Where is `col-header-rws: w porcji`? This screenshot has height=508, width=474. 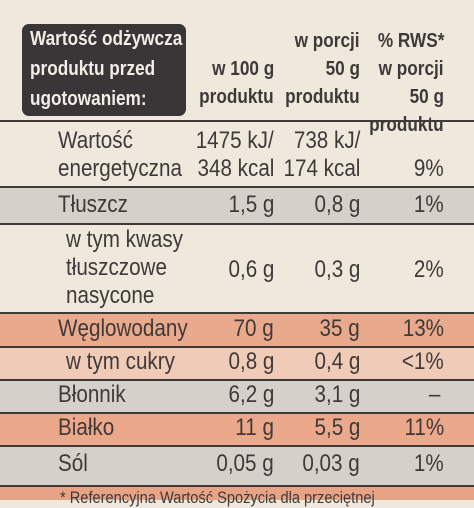
col-header-rws: w porcji is located at coordinates (411, 69).